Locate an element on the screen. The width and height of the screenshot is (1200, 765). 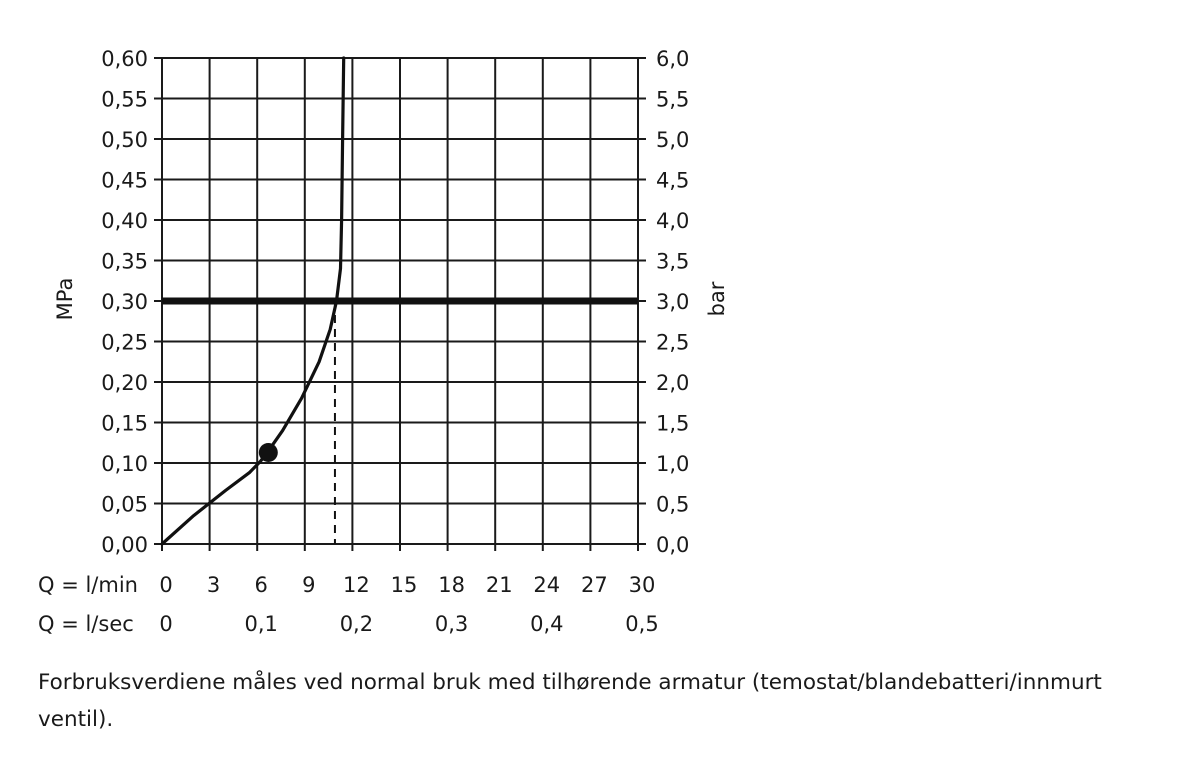
y-tick-label-left: 0,00 is located at coordinates (124, 545).